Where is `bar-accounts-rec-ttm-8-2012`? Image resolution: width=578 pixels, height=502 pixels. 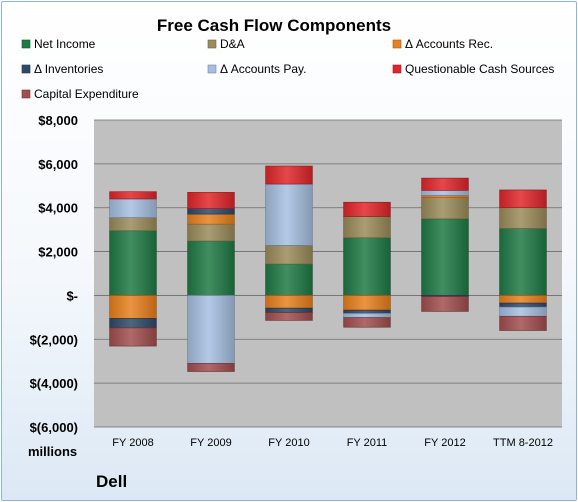
bar-accounts-rec-ttm-8-2012 is located at coordinates (523, 299).